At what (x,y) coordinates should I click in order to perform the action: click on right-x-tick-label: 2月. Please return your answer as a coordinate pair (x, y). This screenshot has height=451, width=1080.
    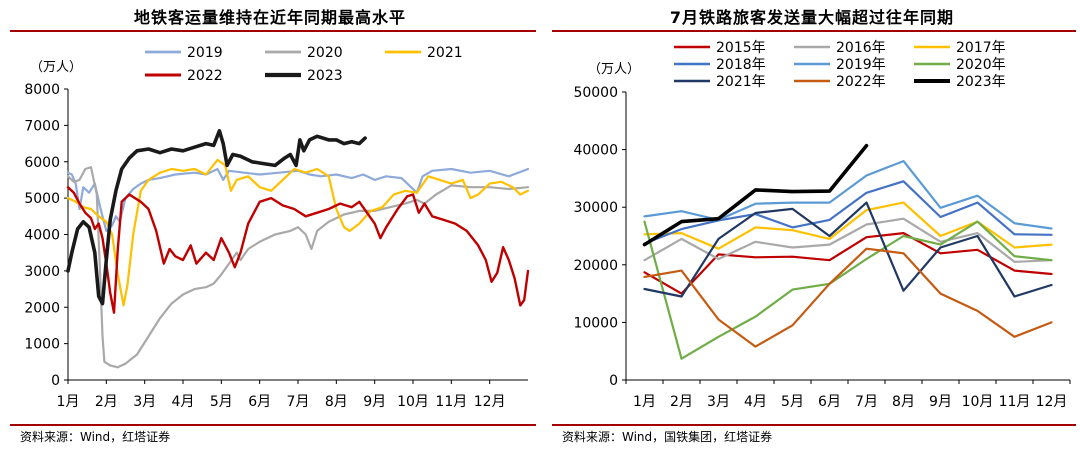
    Looking at the image, I should click on (681, 402).